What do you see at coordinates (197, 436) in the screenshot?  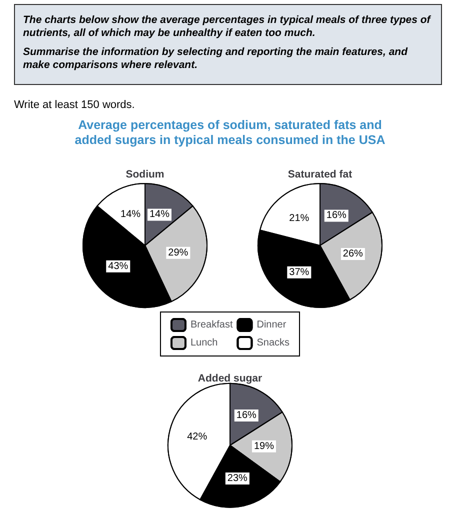 I see `data-label: 42%` at bounding box center [197, 436].